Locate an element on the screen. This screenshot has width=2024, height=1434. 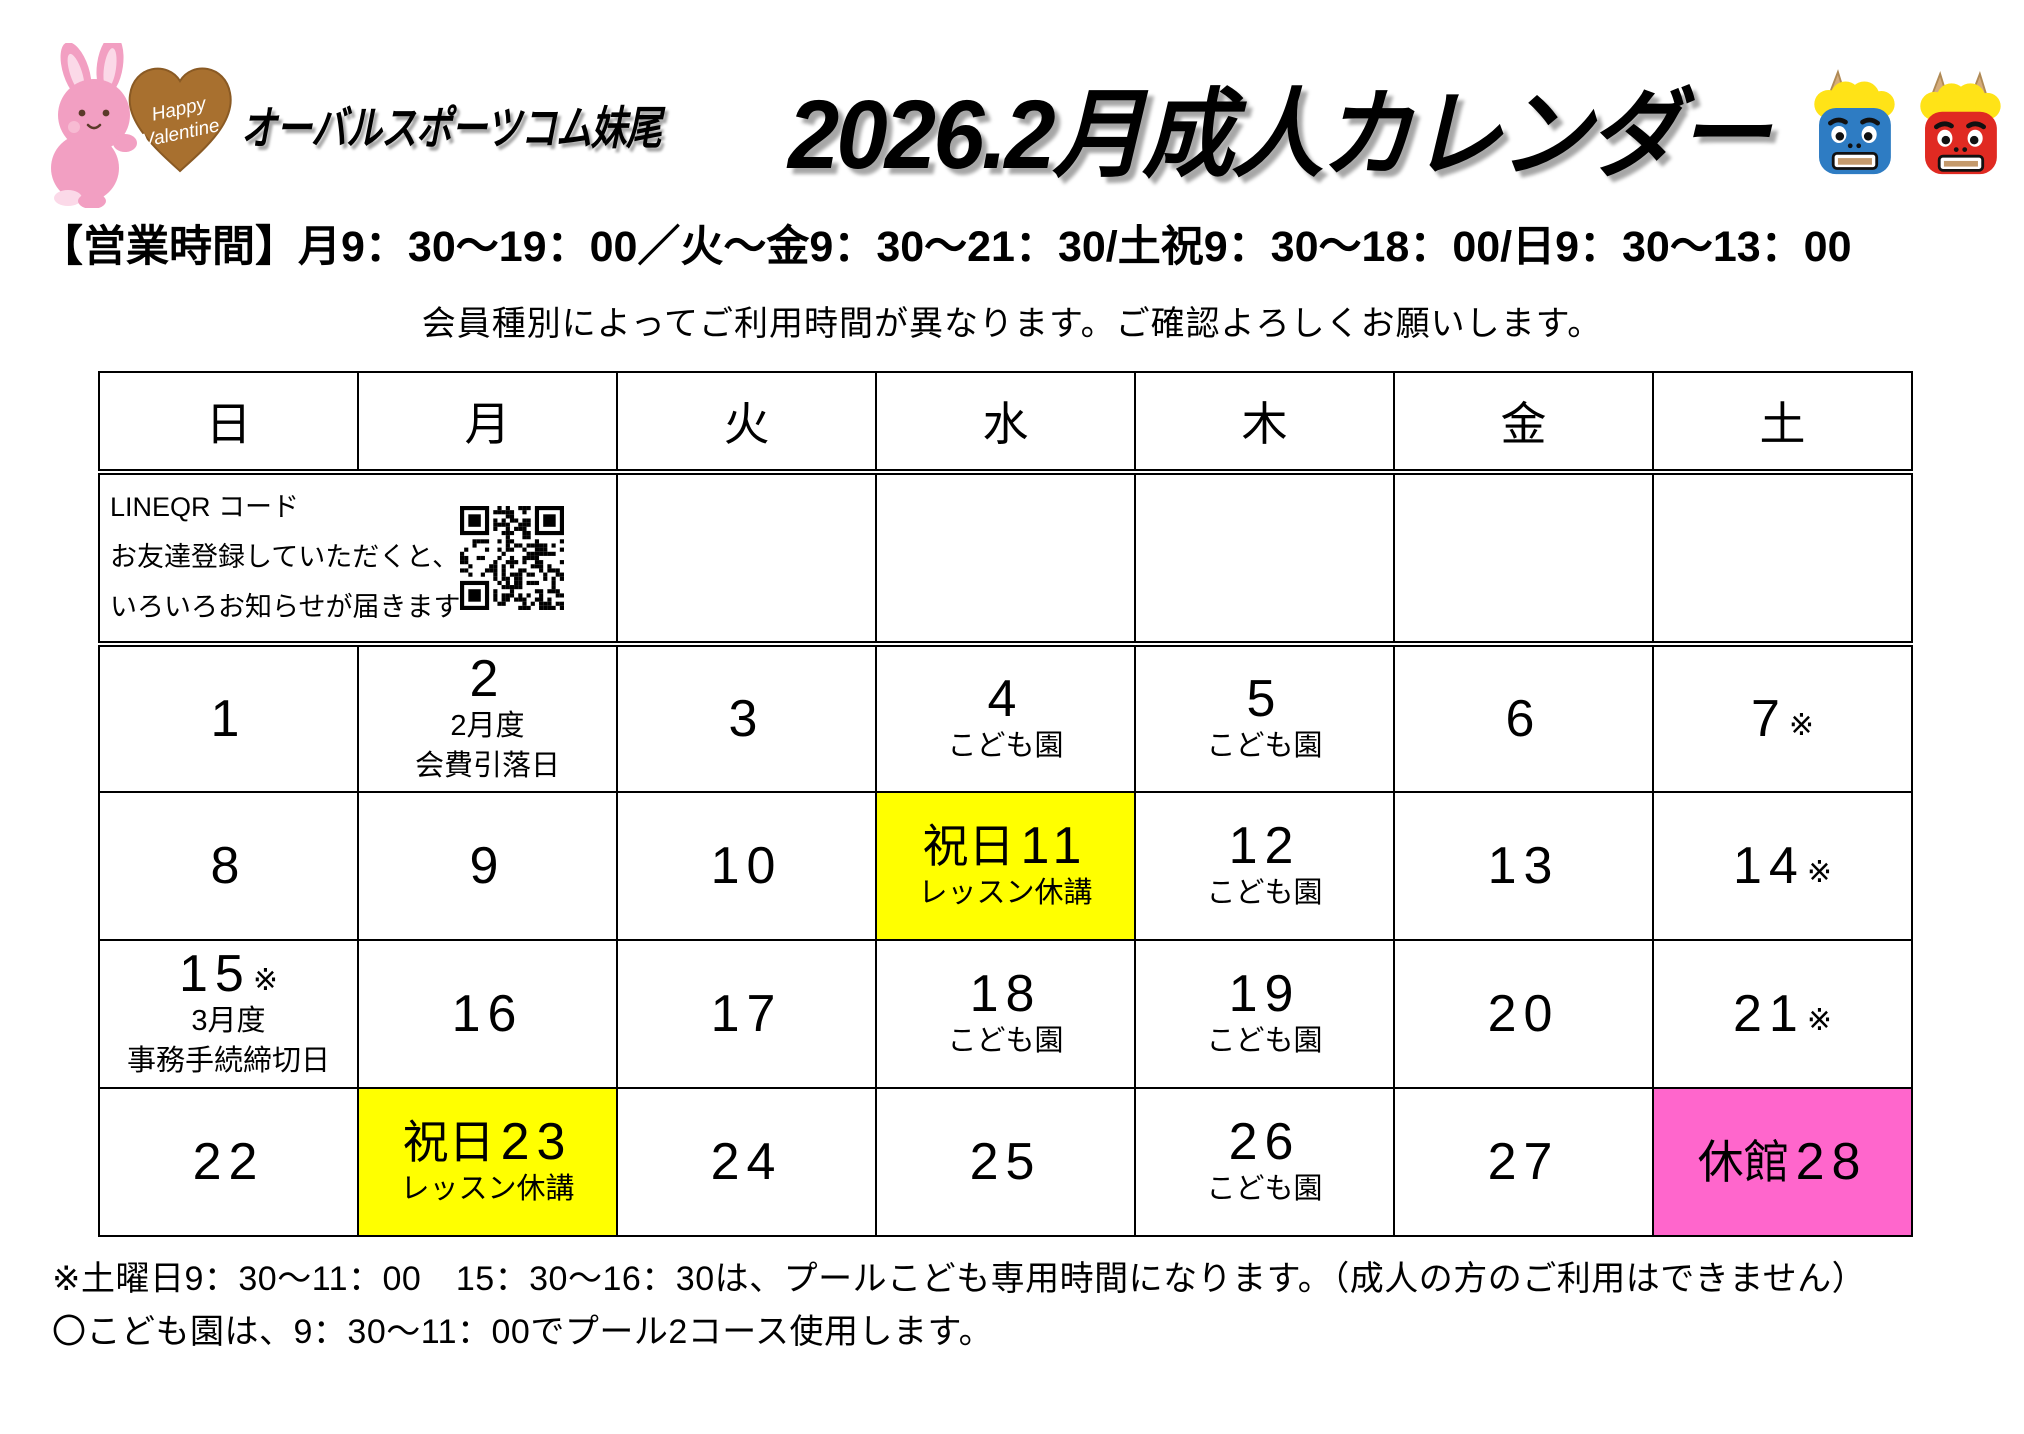
calendar-day-21: 21 ※ is located at coordinates (1782, 1013).